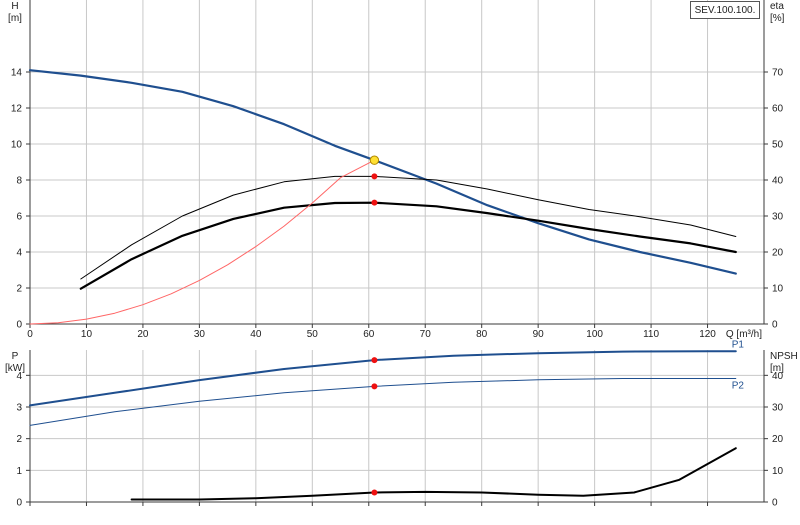  Describe the element at coordinates (784, 356) in the screenshot. I see `y-right-axis-title: NPSH` at that location.